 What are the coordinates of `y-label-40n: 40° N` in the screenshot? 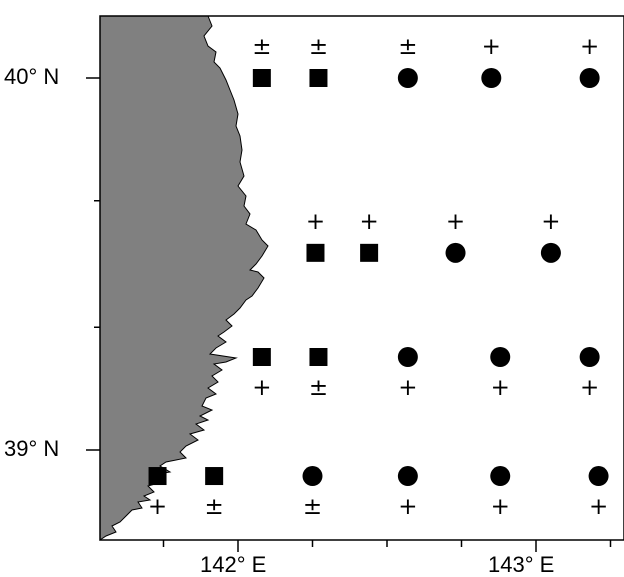 It's located at (31, 76).